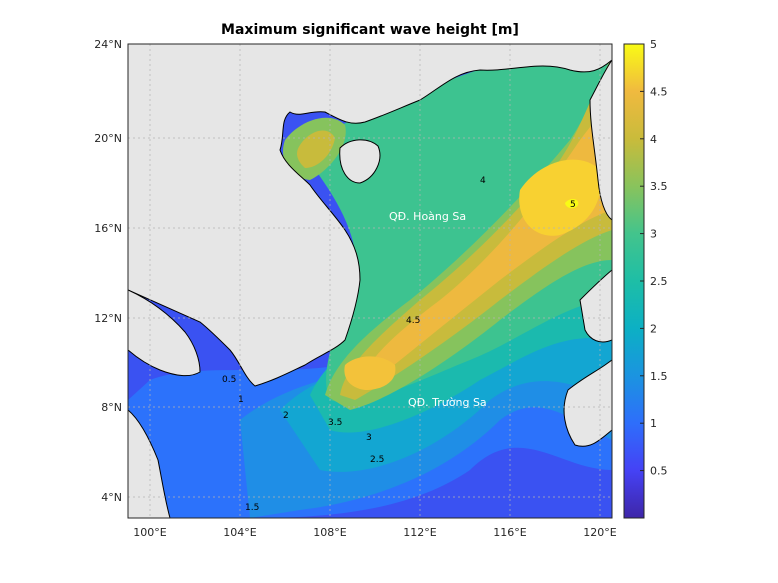 The height and width of the screenshot is (583, 778). Describe the element at coordinates (377, 460) in the screenshot. I see `contour-label-2-5: 2.5` at that location.